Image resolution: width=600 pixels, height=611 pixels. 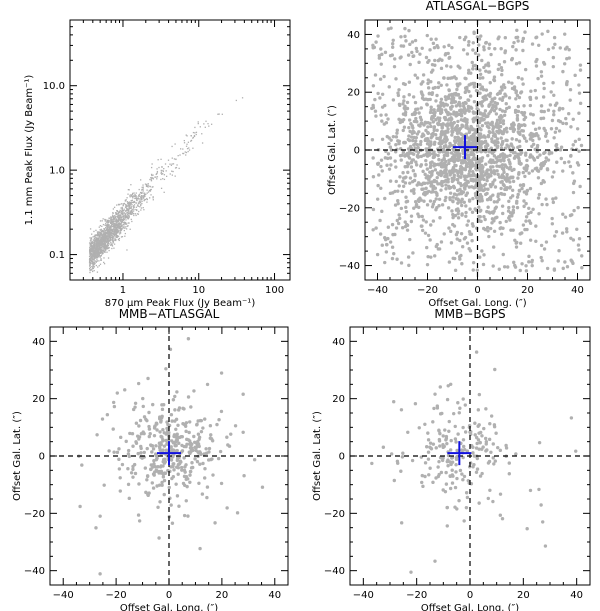 I want to click on x-tick-label: 40, so click(x=576, y=595).